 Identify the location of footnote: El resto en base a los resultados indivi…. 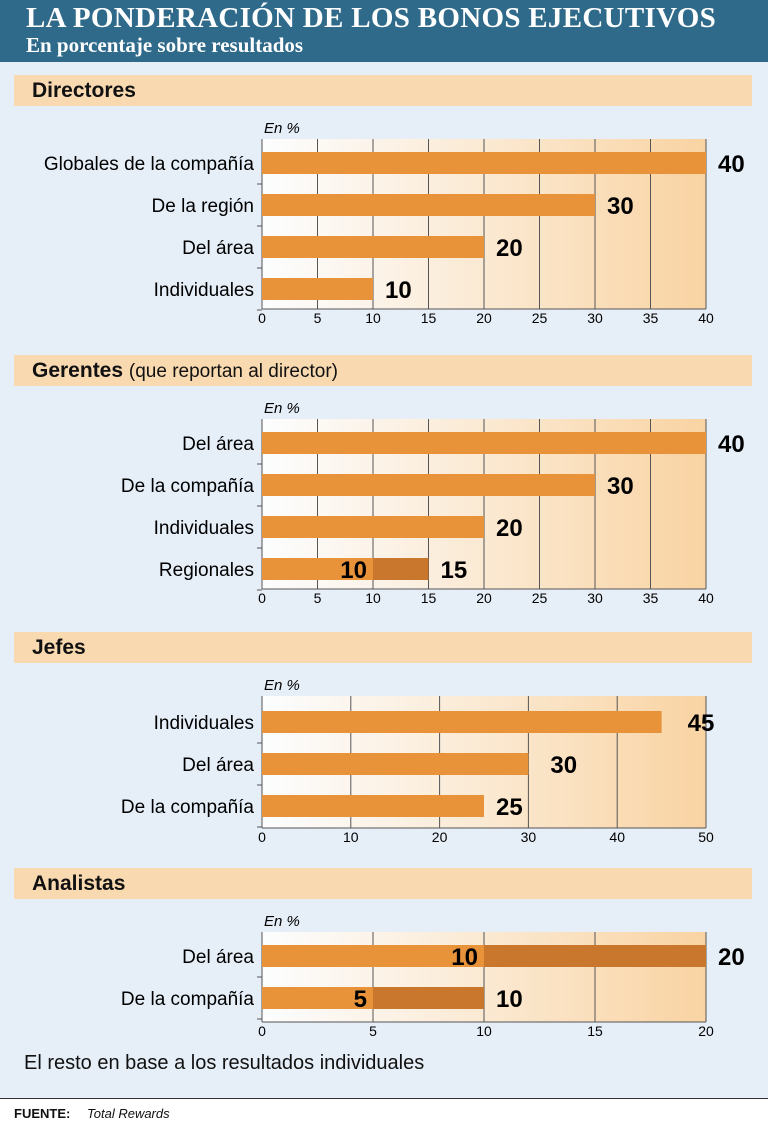
(224, 1063).